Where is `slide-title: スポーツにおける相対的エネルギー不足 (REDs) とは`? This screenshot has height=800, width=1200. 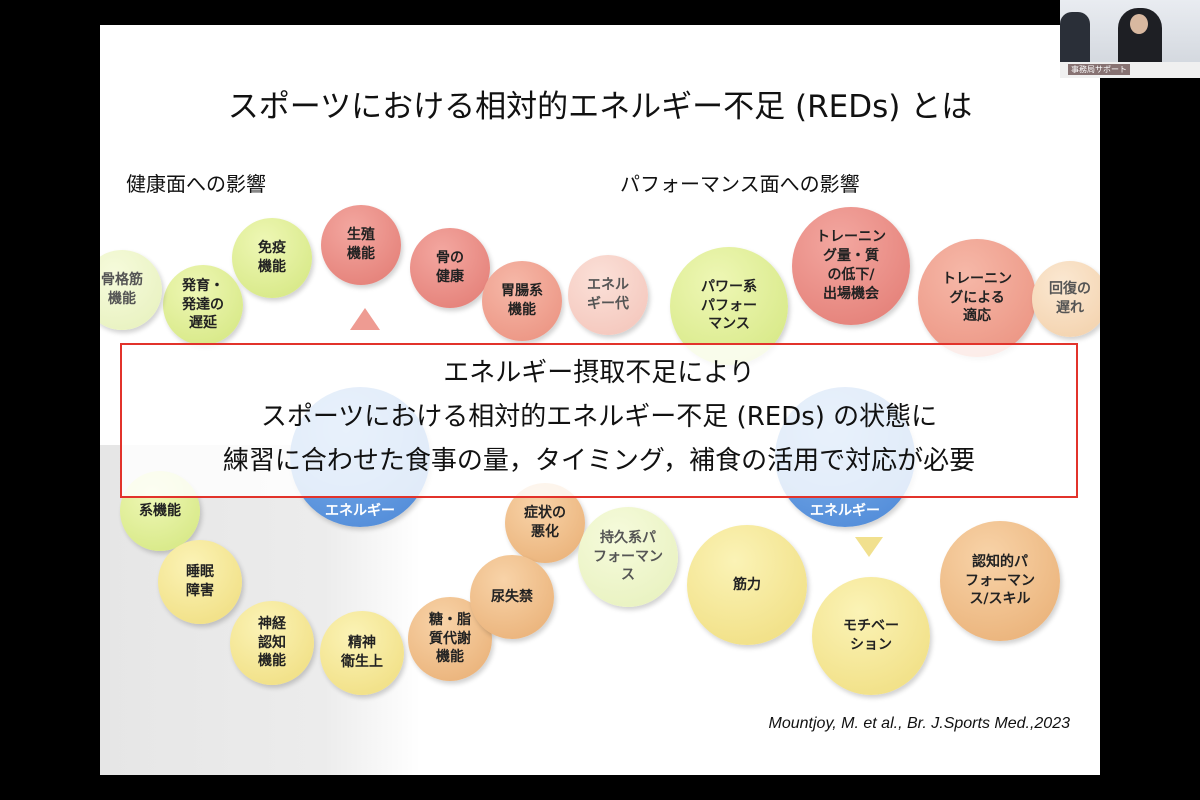
slide-title: スポーツにおける相対的エネルギー不足 (REDs) とは is located at coordinates (600, 107).